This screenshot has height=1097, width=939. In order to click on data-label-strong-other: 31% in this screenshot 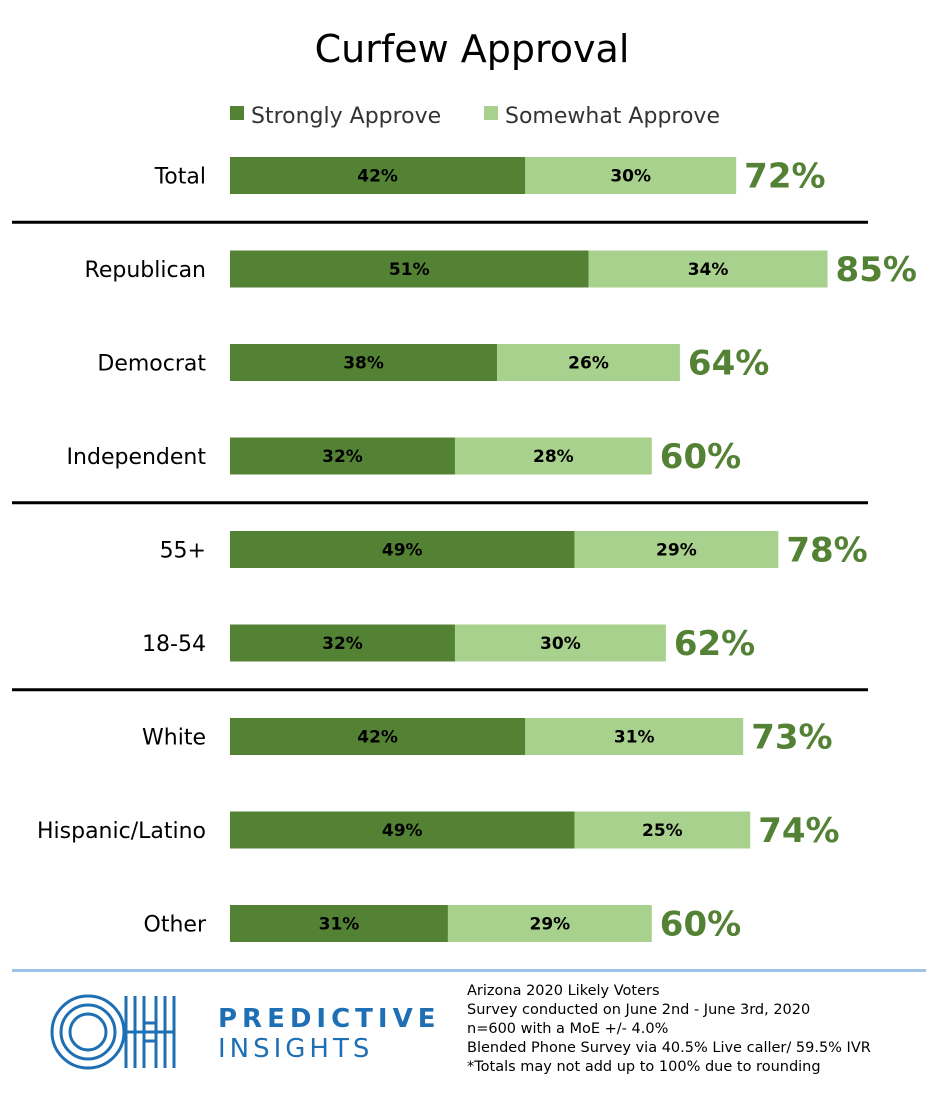, I will do `click(339, 925)`.